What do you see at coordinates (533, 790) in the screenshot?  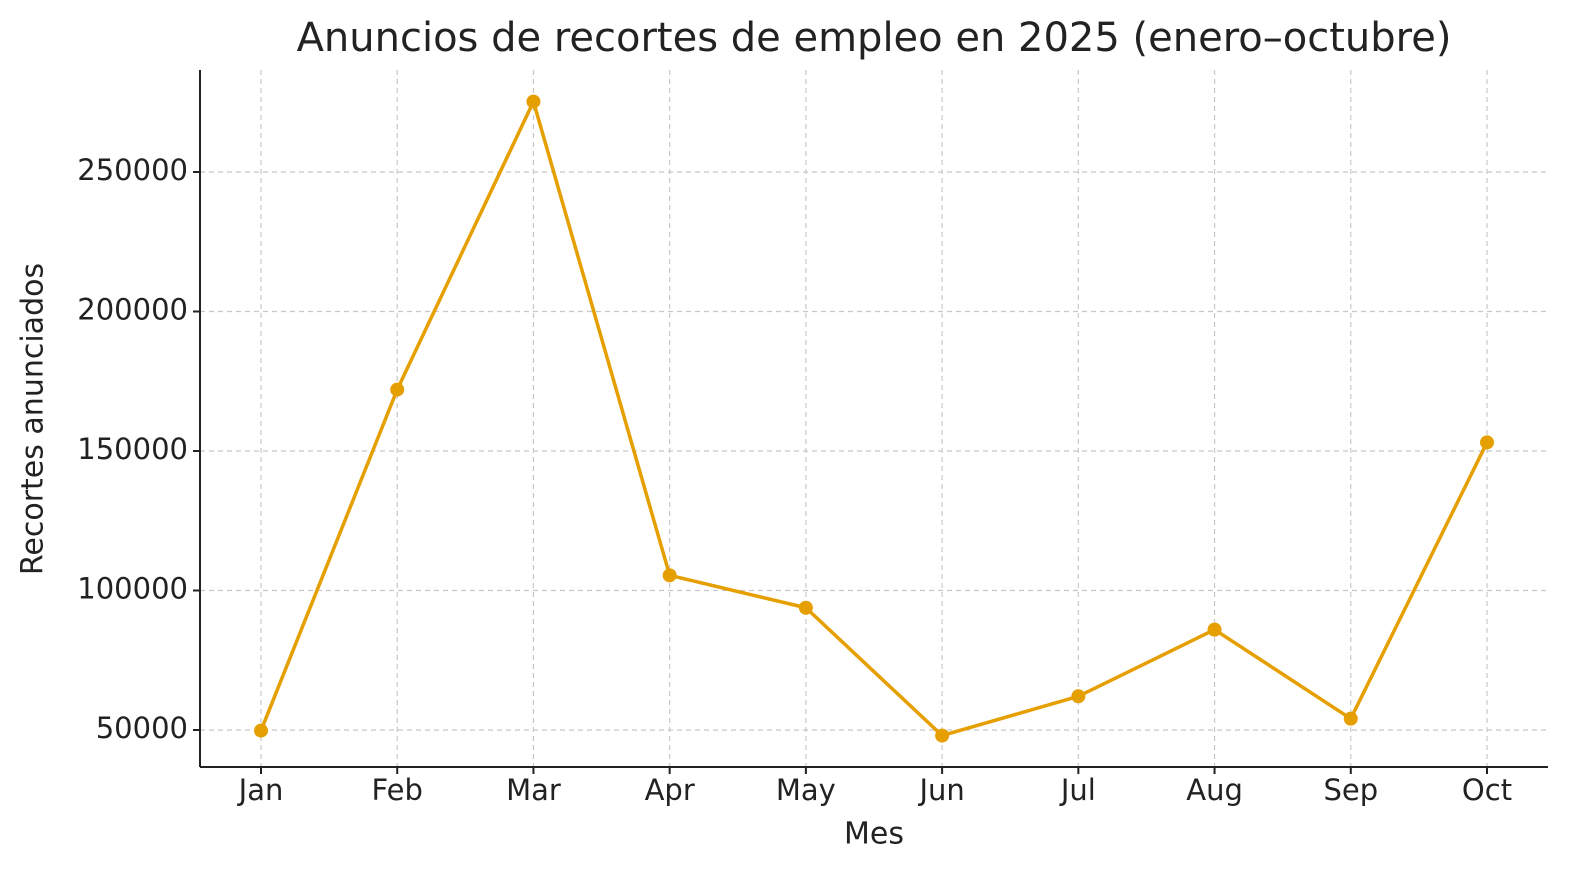 I see `x-tick-label: Mar` at bounding box center [533, 790].